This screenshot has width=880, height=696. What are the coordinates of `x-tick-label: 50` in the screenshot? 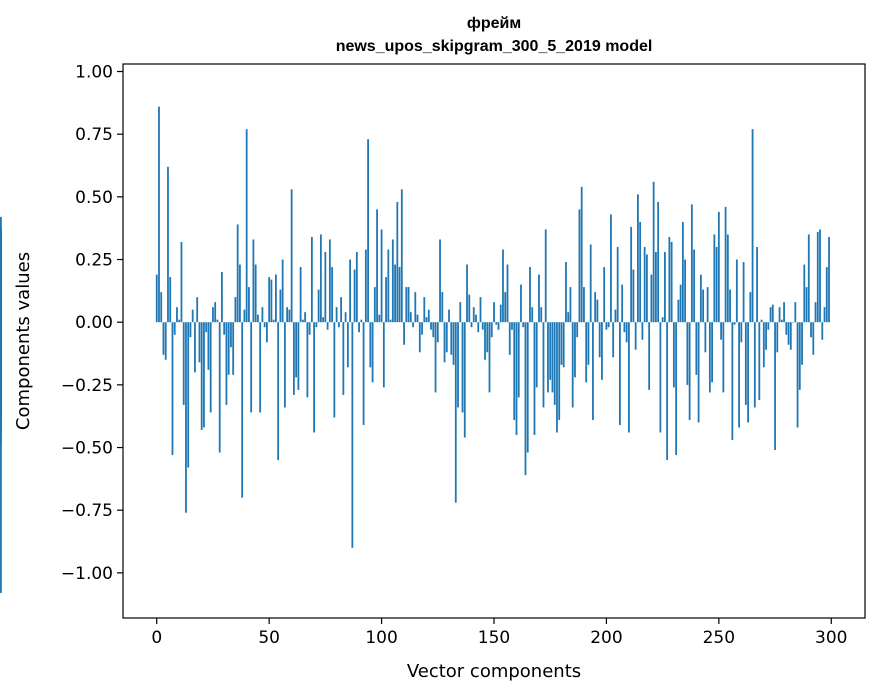 It's located at (269, 638).